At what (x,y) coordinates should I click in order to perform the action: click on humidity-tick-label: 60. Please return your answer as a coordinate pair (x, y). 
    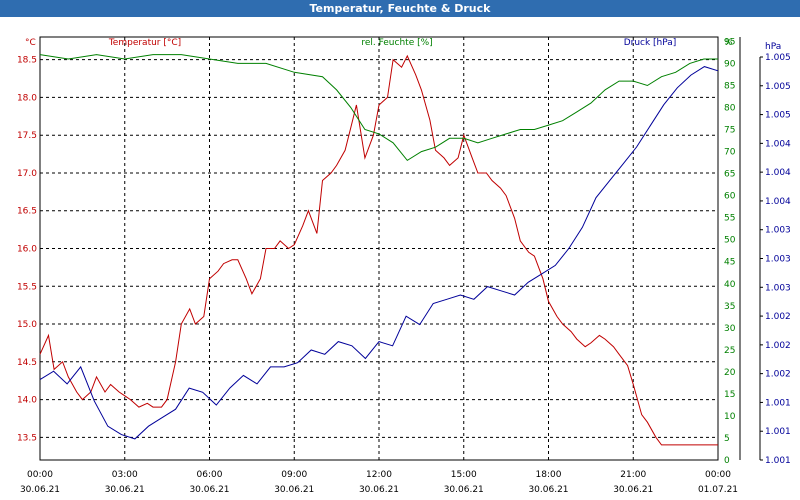
    Looking at the image, I should click on (730, 197).